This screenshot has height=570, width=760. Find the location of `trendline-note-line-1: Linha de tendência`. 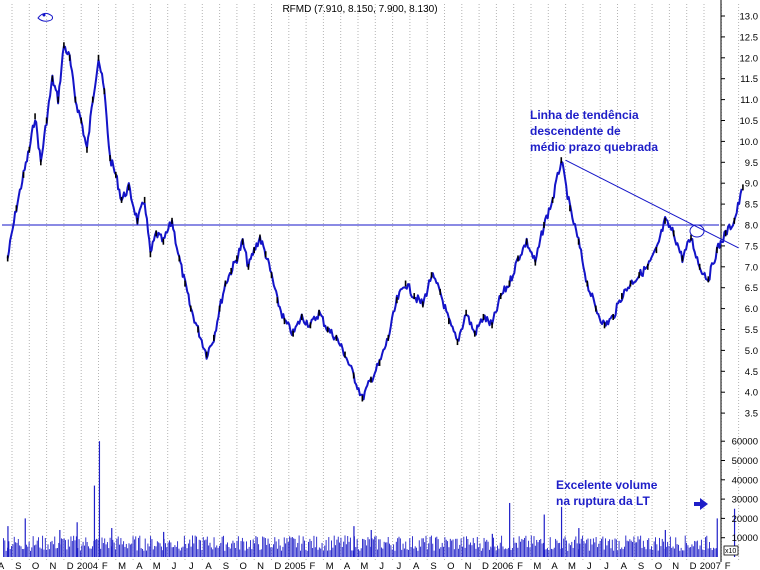

trendline-note-line-1: Linha de tendência is located at coordinates (584, 115).